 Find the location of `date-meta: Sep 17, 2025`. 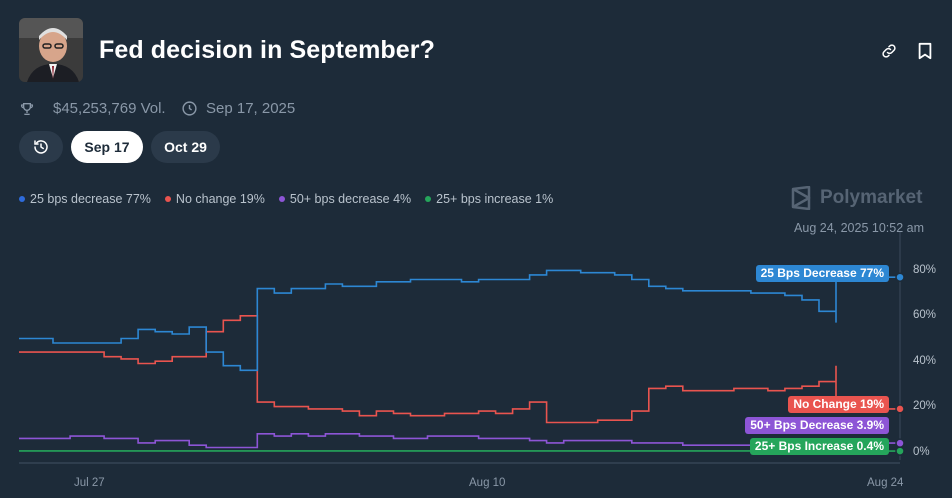

date-meta: Sep 17, 2025 is located at coordinates (238, 108).